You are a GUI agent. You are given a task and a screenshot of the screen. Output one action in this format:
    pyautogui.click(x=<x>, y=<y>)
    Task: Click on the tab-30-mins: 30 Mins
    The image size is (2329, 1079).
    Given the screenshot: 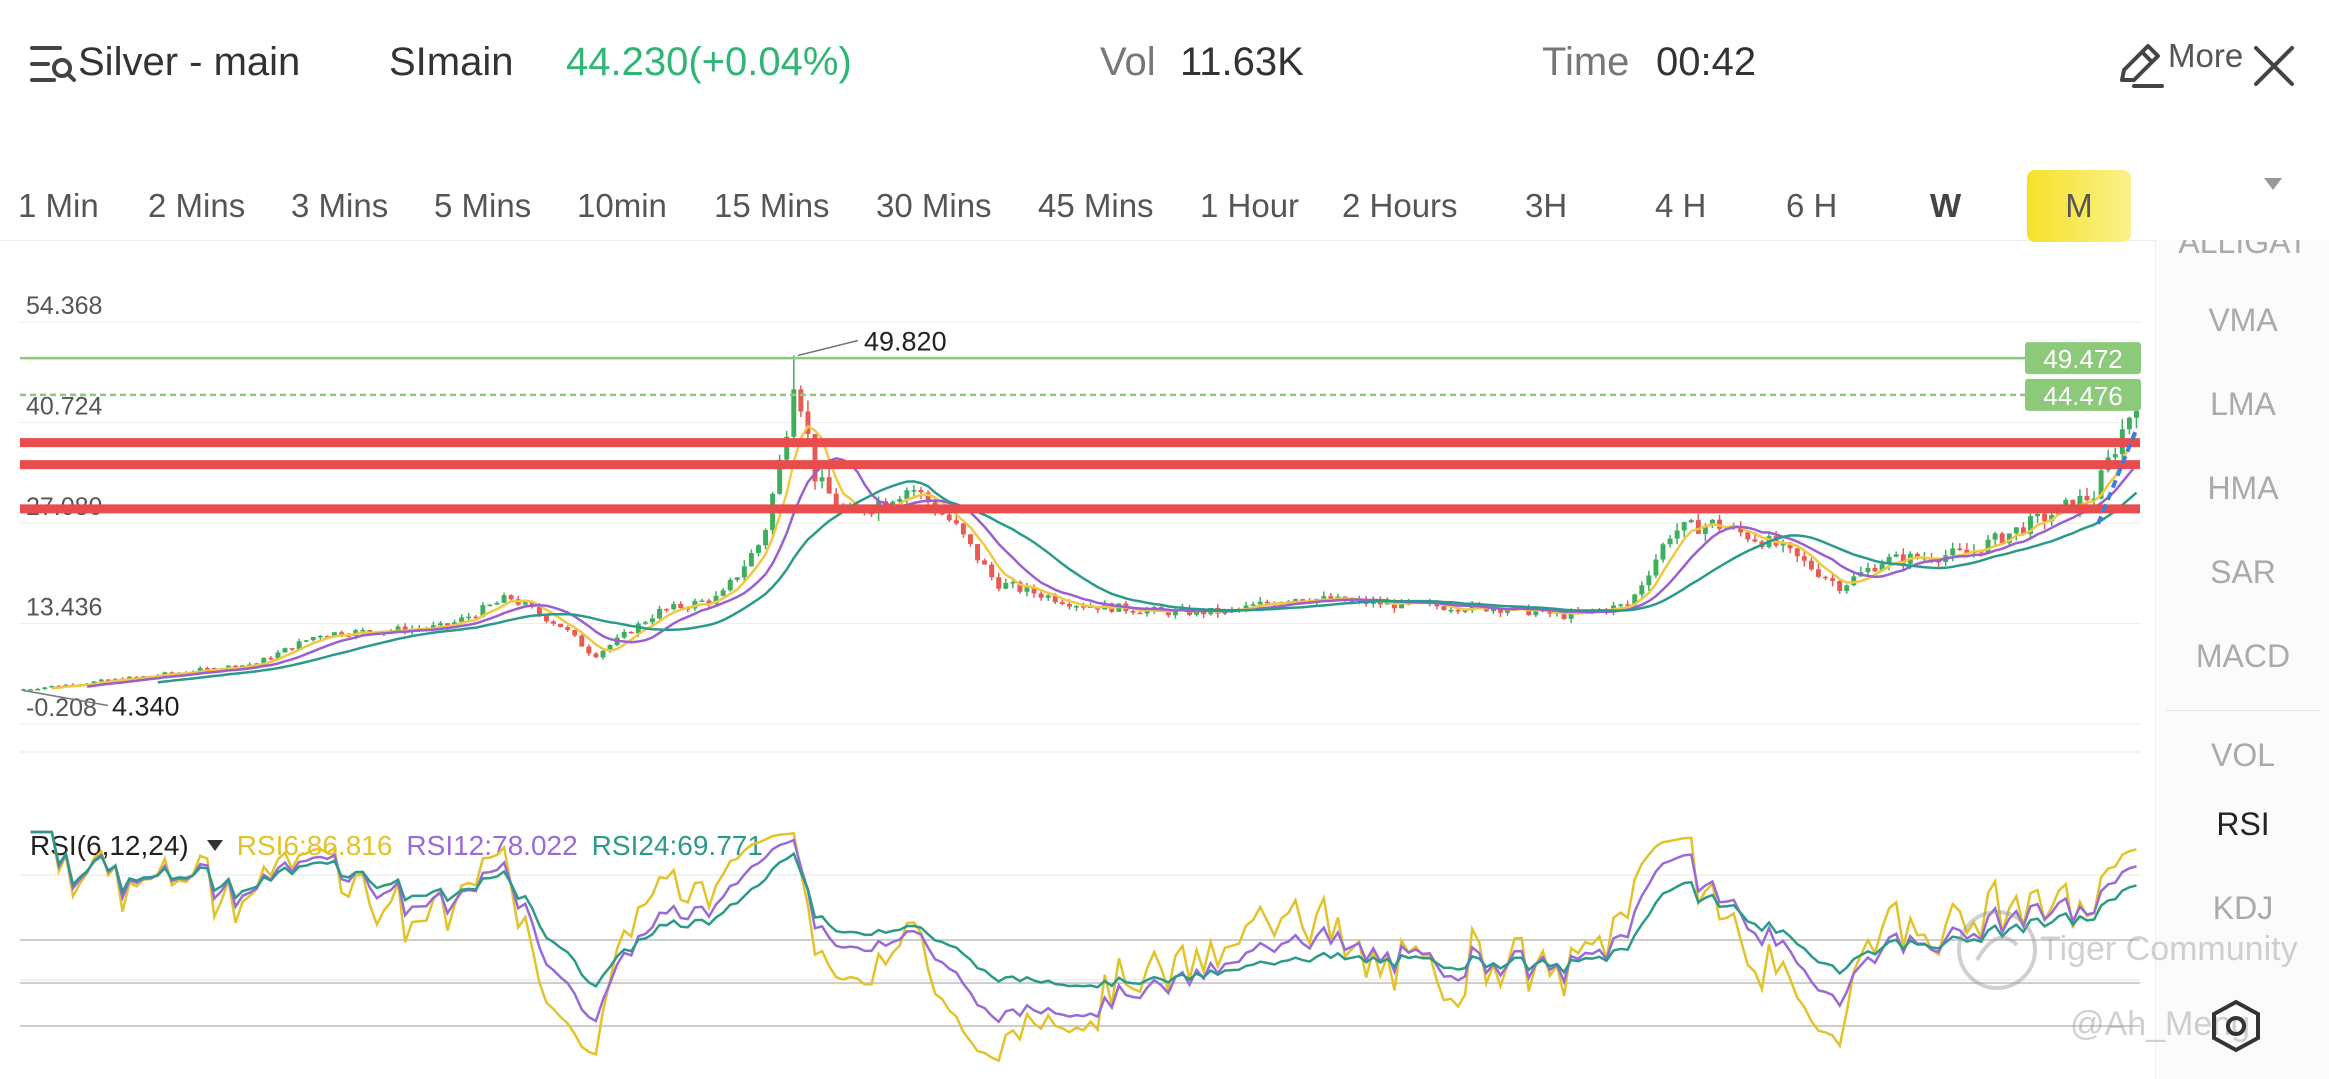 What is the action you would take?
    pyautogui.click(x=934, y=205)
    